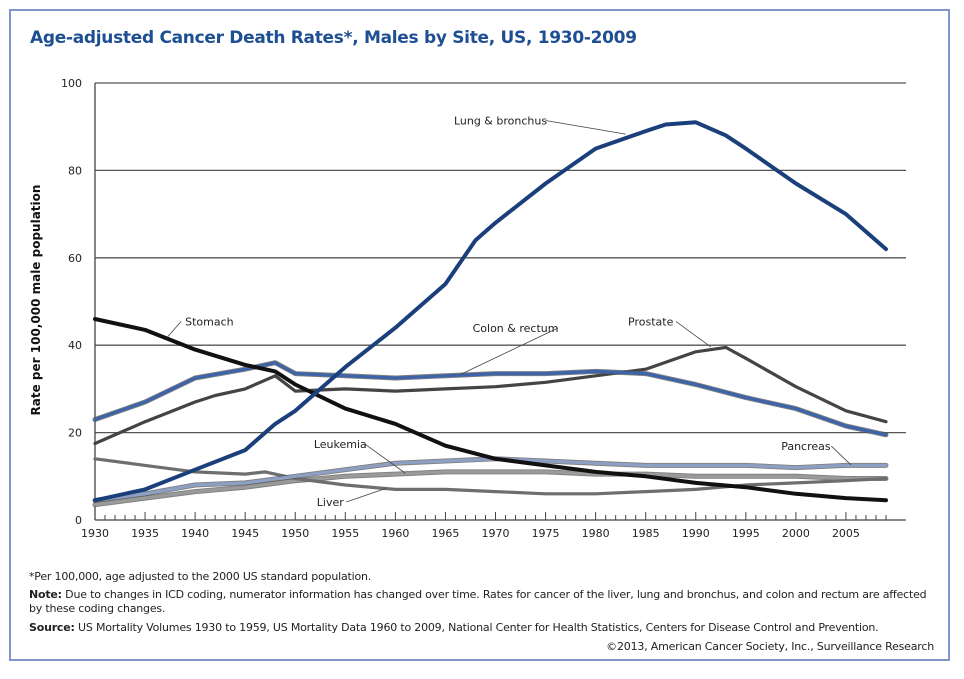 This screenshot has height=679, width=964. Describe the element at coordinates (500, 121) in the screenshot. I see `annotation-label: Lung & bronchus` at that location.